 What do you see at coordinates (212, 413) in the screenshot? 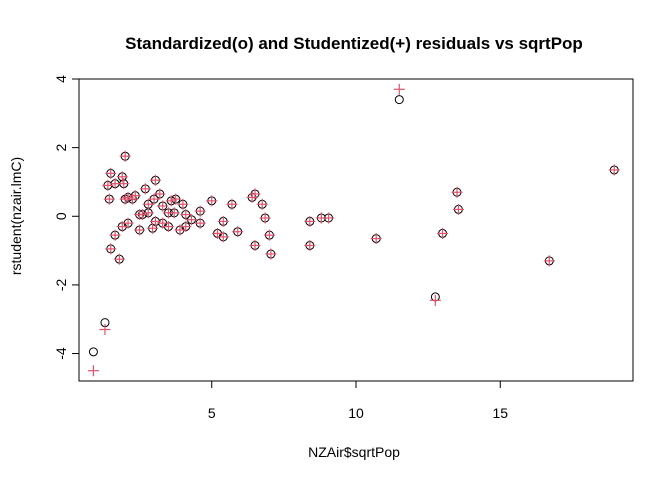
I see `x-tick-label: 5` at bounding box center [212, 413].